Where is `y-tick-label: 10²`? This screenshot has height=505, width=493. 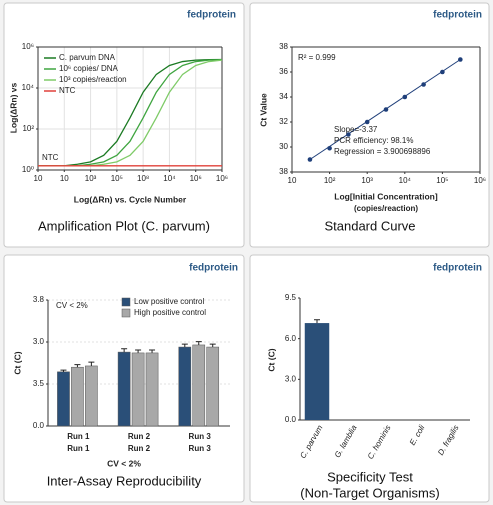 y-tick-label: 10² is located at coordinates (28, 128).